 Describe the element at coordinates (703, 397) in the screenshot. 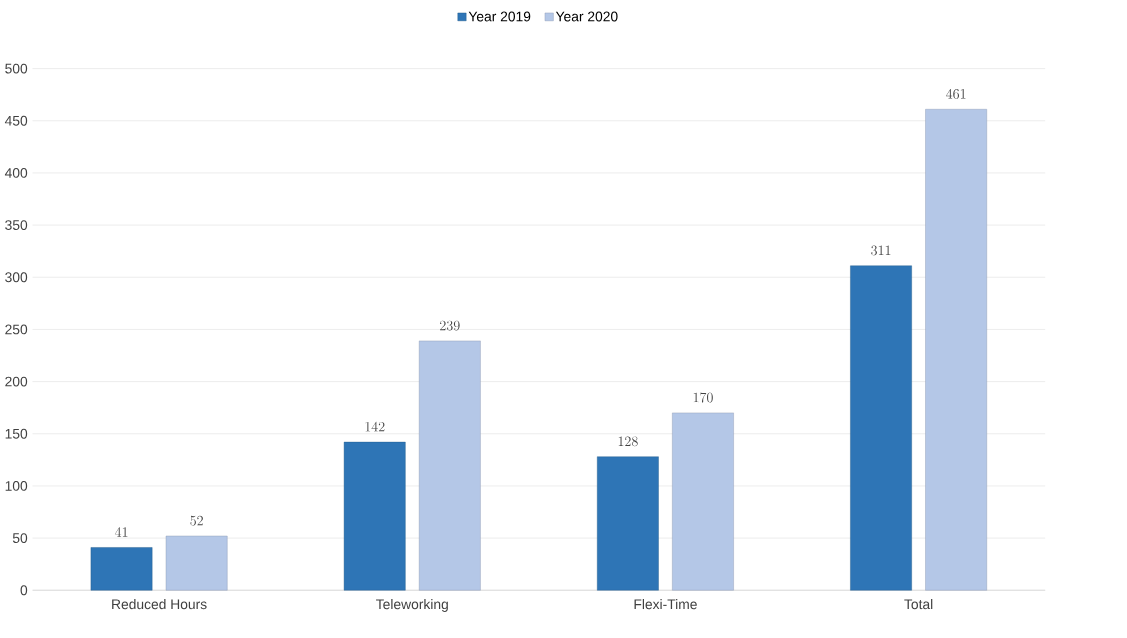

I see `data-label: 170` at that location.